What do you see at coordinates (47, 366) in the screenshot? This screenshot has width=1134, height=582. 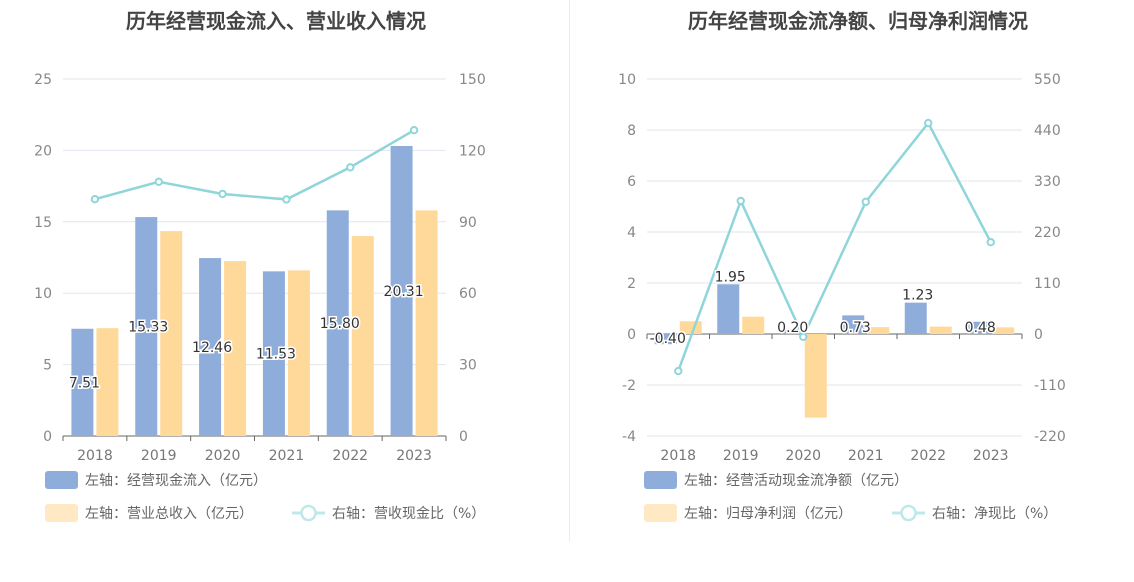 I see `y-left-tick-label: 5` at bounding box center [47, 366].